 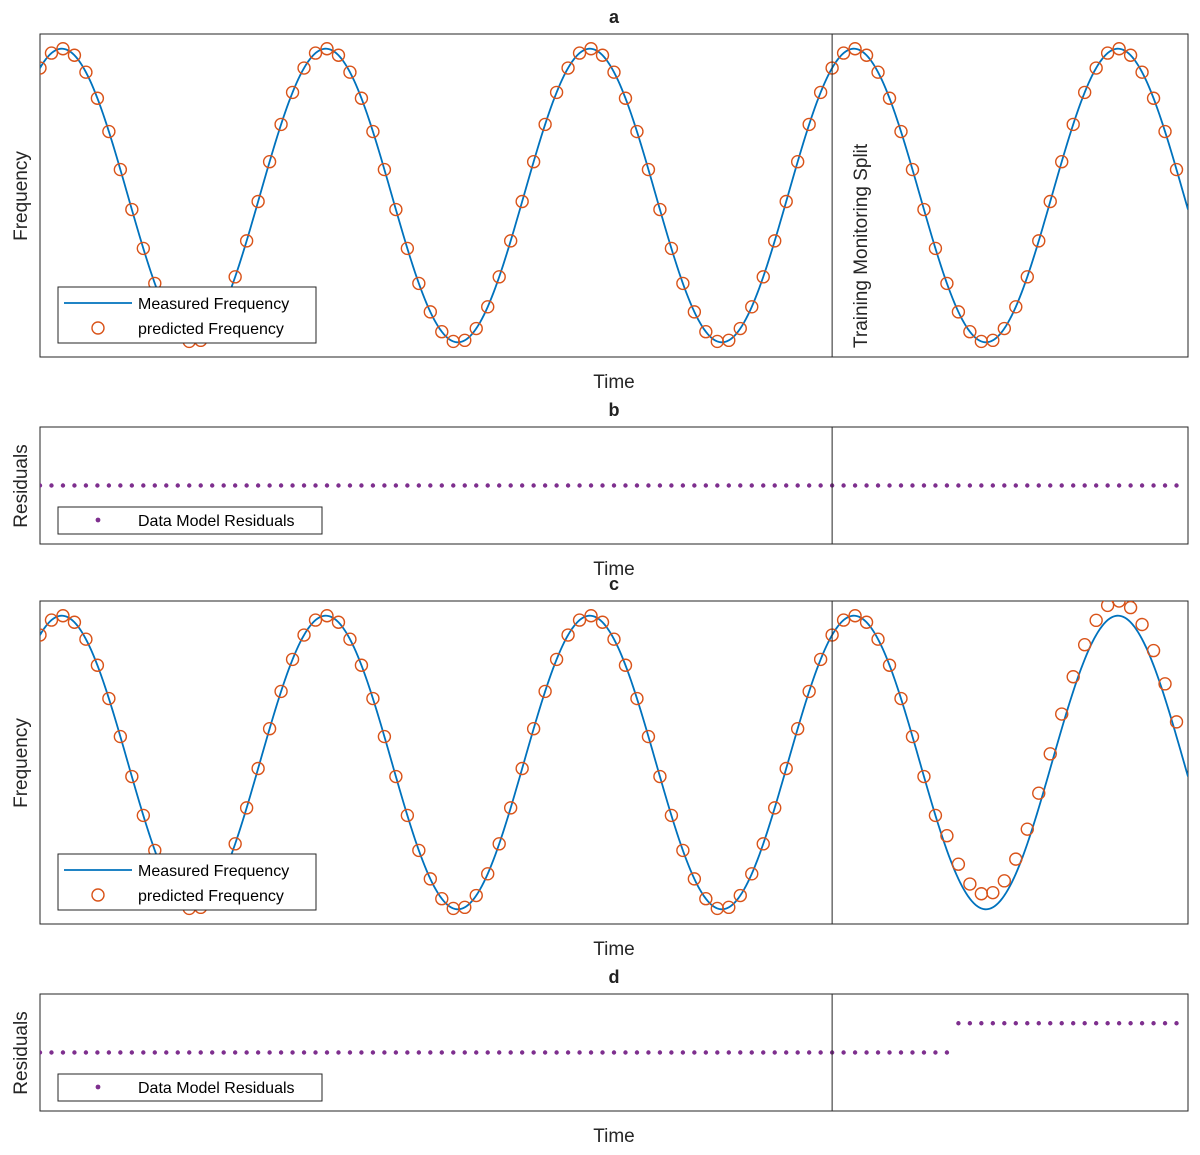 I want to click on panel-c-legend-label-predicted: predicted Frequency, so click(x=211, y=896).